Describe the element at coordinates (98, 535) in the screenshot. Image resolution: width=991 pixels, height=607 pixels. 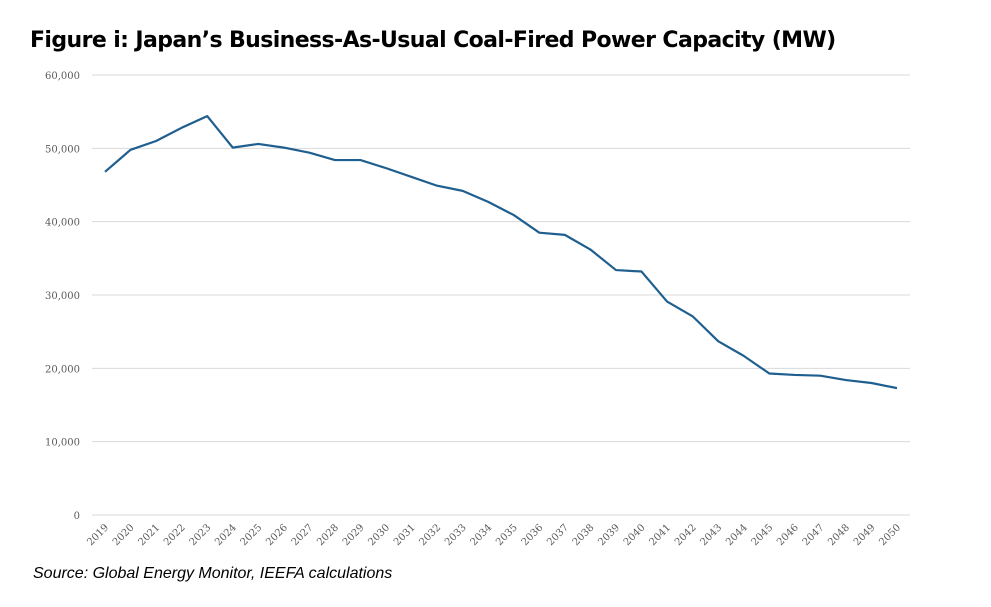
I see `x-tick-label: 2019` at that location.